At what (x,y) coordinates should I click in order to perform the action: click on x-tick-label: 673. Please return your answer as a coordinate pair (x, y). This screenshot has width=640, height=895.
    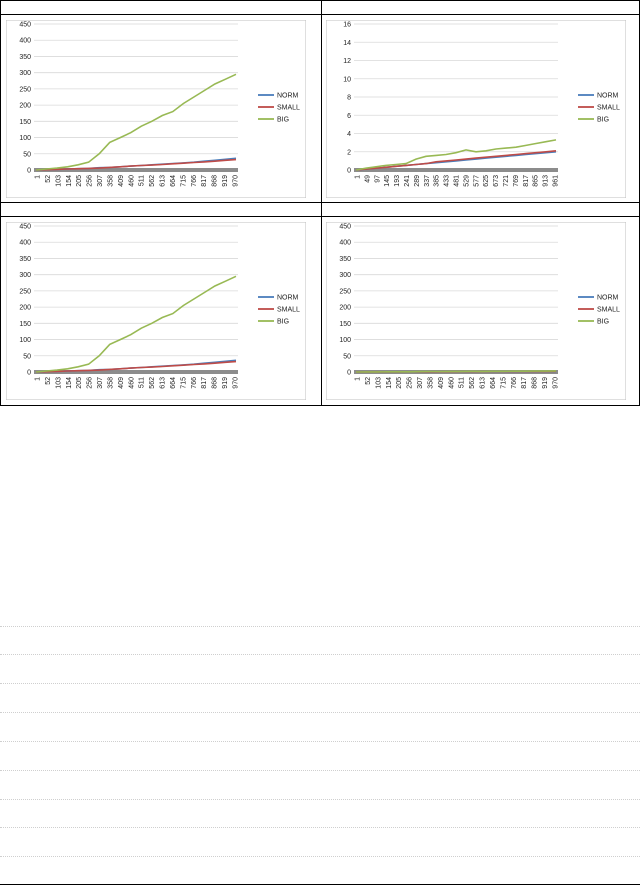
    Looking at the image, I should click on (496, 181).